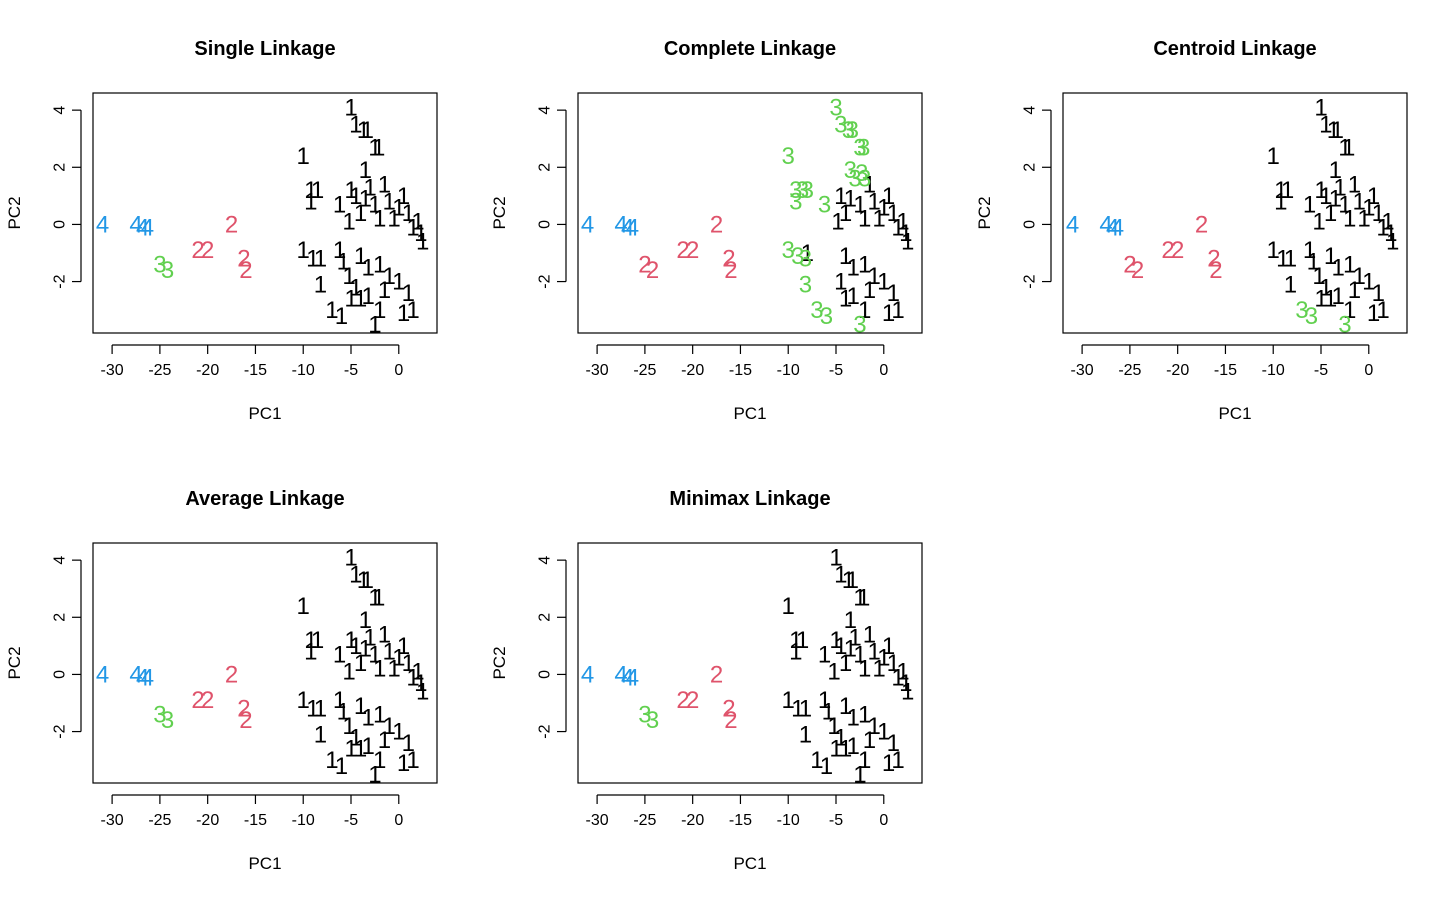  What do you see at coordinates (207, 820) in the screenshot?
I see `x-tick-label: -20` at bounding box center [207, 820].